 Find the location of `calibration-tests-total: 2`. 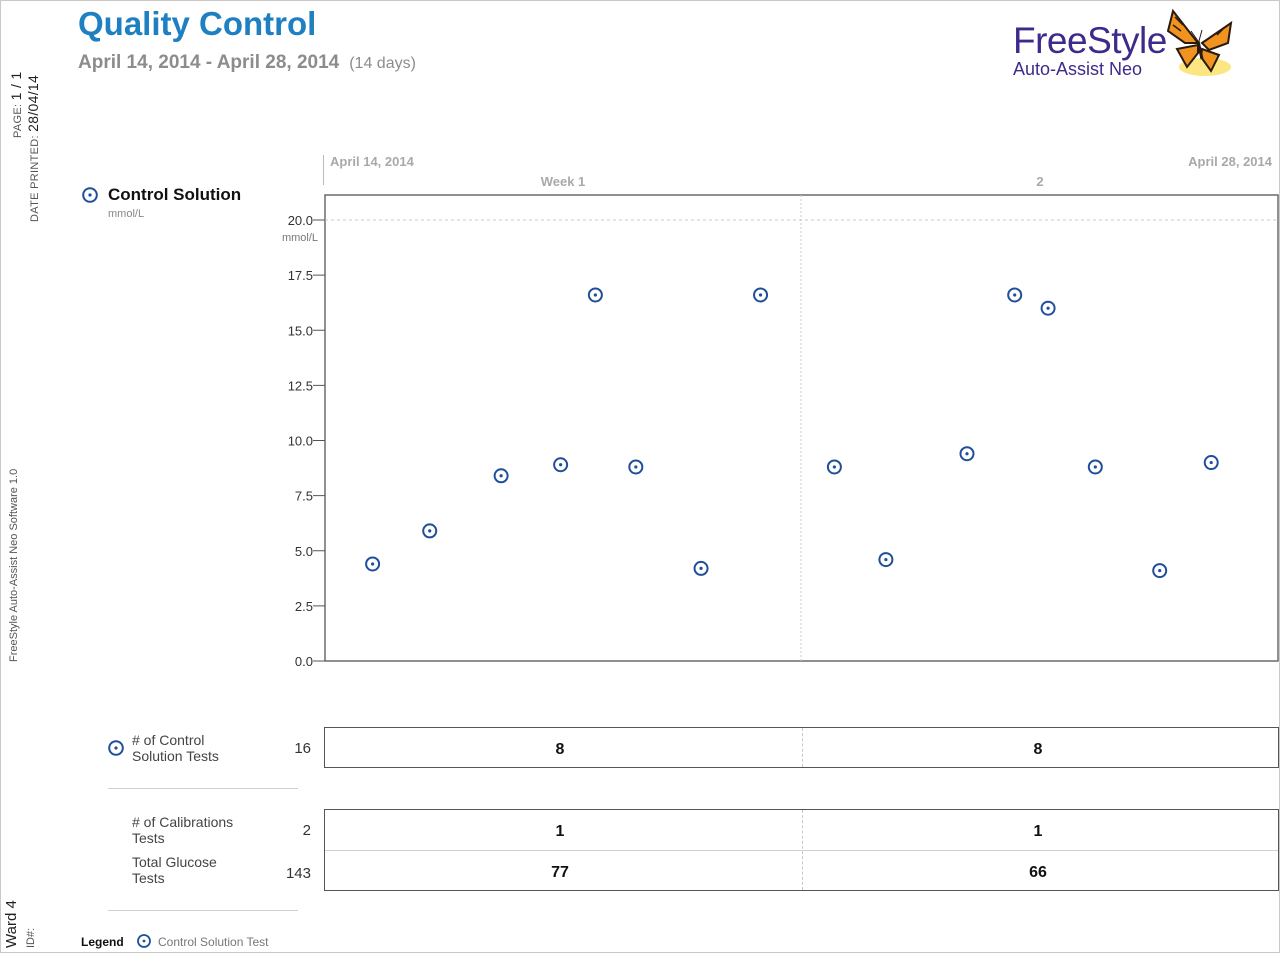

calibration-tests-total: 2 is located at coordinates (306, 830).